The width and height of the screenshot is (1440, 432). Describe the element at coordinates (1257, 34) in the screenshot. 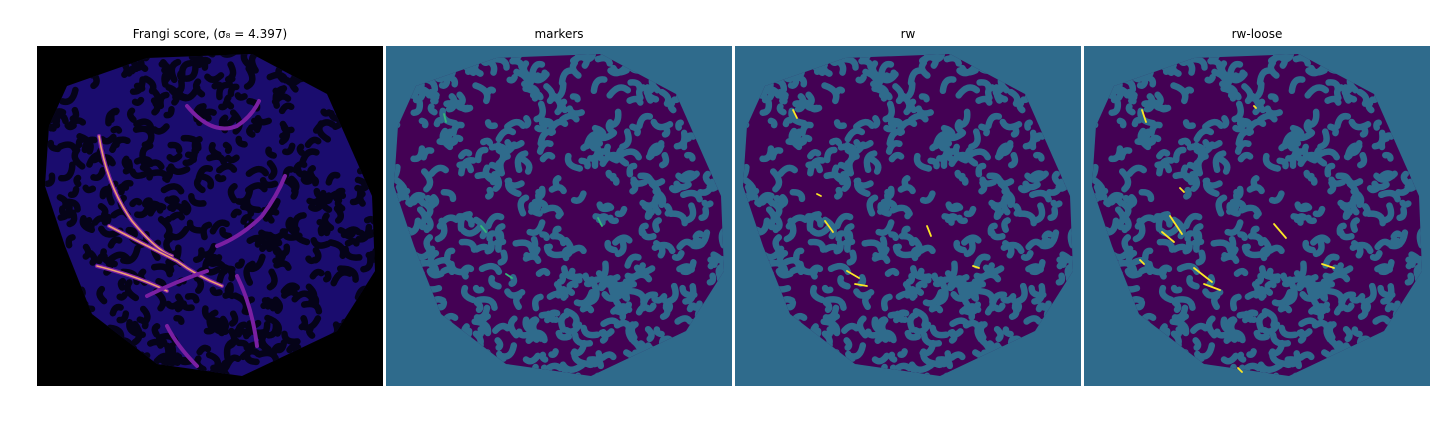

I see `panel-title: rw-loose` at that location.